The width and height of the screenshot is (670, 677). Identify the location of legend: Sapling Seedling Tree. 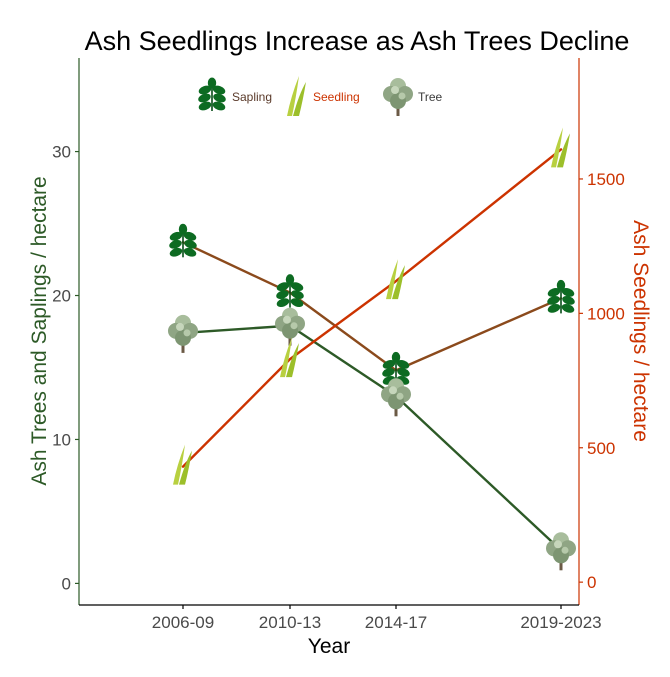
(319, 96).